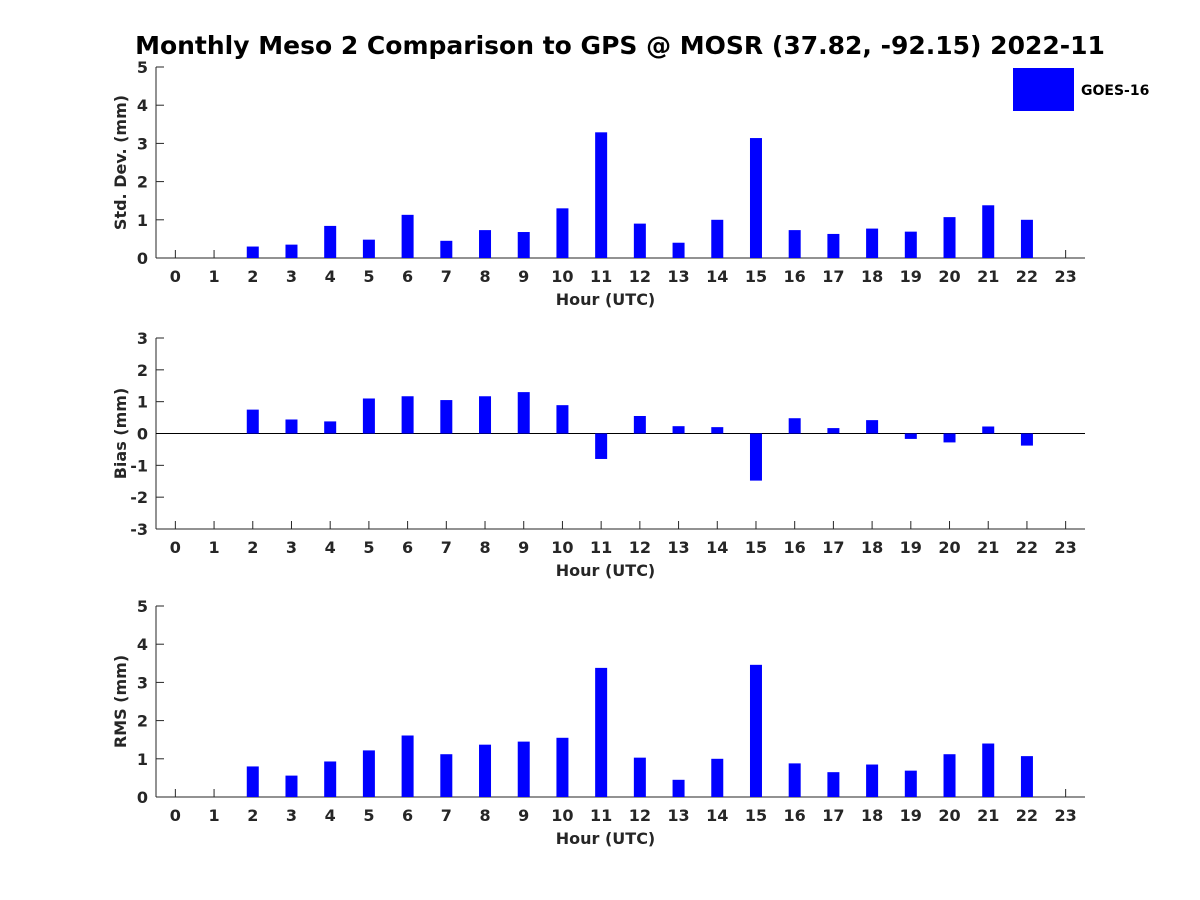 Image resolution: width=1200 pixels, height=900 pixels. What do you see at coordinates (484, 815) in the screenshot?
I see `rms-x-tick-label: 8` at bounding box center [484, 815].